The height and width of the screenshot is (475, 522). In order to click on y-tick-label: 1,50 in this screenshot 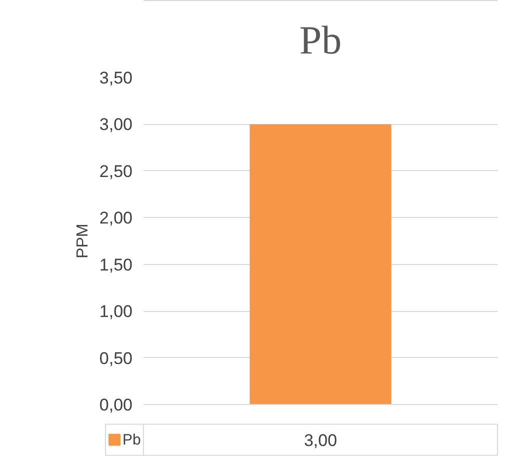, I will do `click(116, 264)`.